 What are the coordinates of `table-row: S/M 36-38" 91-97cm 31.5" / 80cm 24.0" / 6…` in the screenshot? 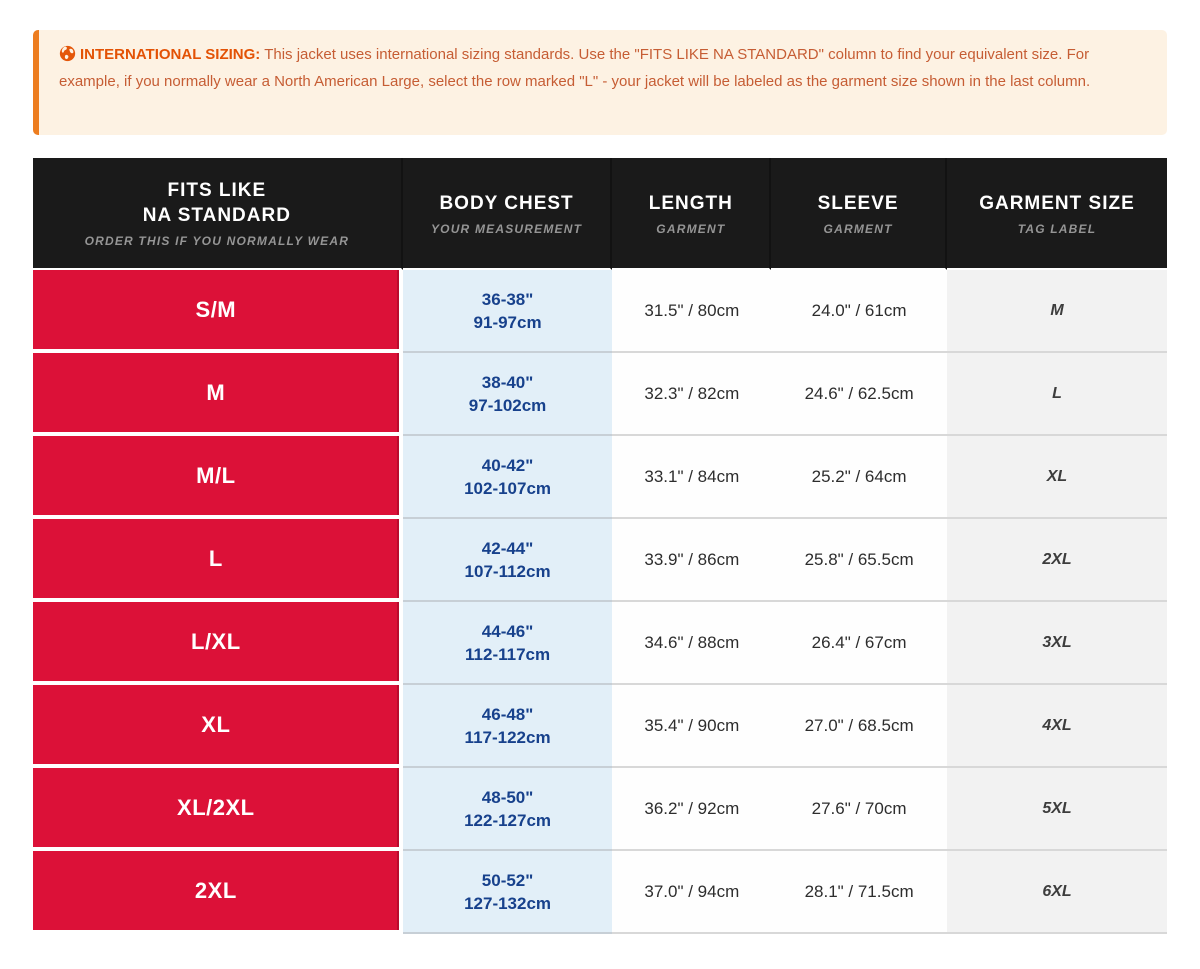 It's located at (600, 311).